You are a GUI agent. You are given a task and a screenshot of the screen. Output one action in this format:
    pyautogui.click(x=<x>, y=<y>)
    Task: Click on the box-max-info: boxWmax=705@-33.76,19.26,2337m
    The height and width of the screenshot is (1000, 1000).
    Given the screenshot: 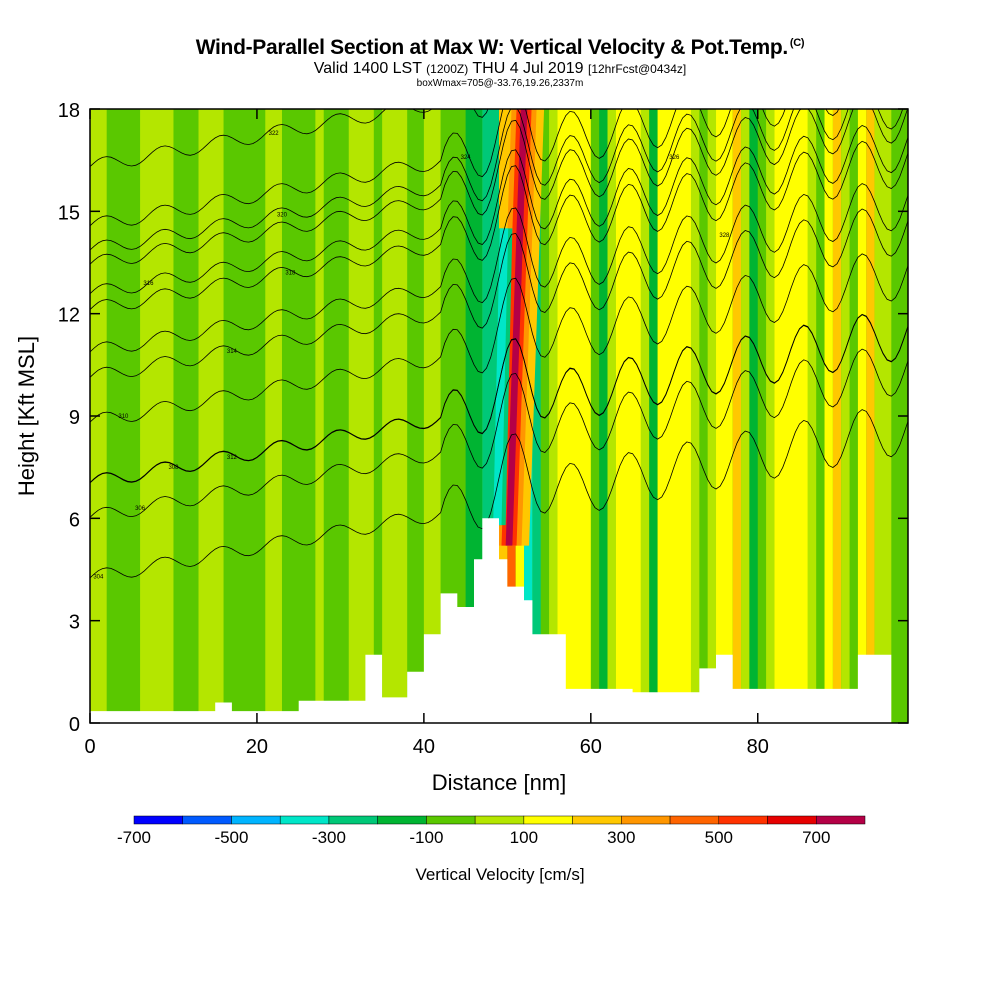 What is the action you would take?
    pyautogui.click(x=500, y=83)
    